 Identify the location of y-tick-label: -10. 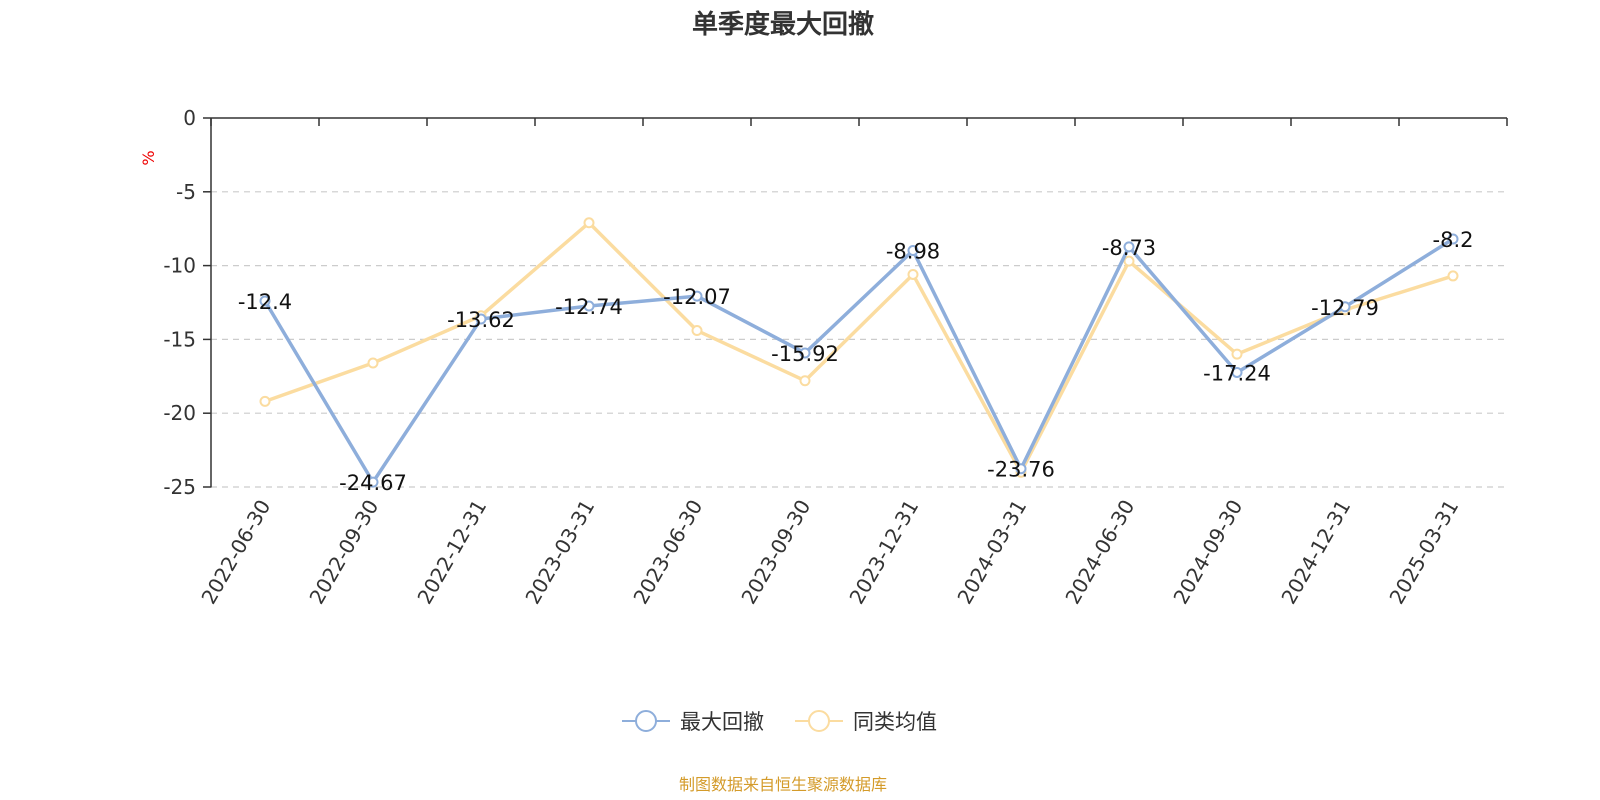
(179, 266).